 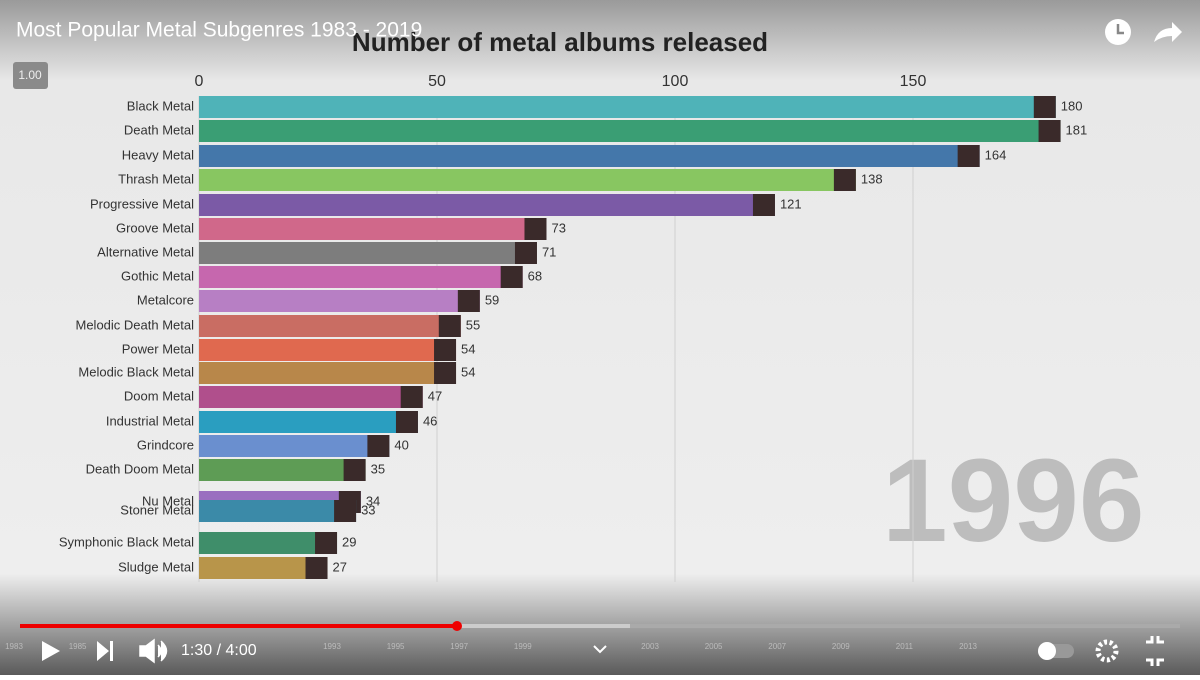 I want to click on category-label: Nu Metal, so click(x=168, y=500).